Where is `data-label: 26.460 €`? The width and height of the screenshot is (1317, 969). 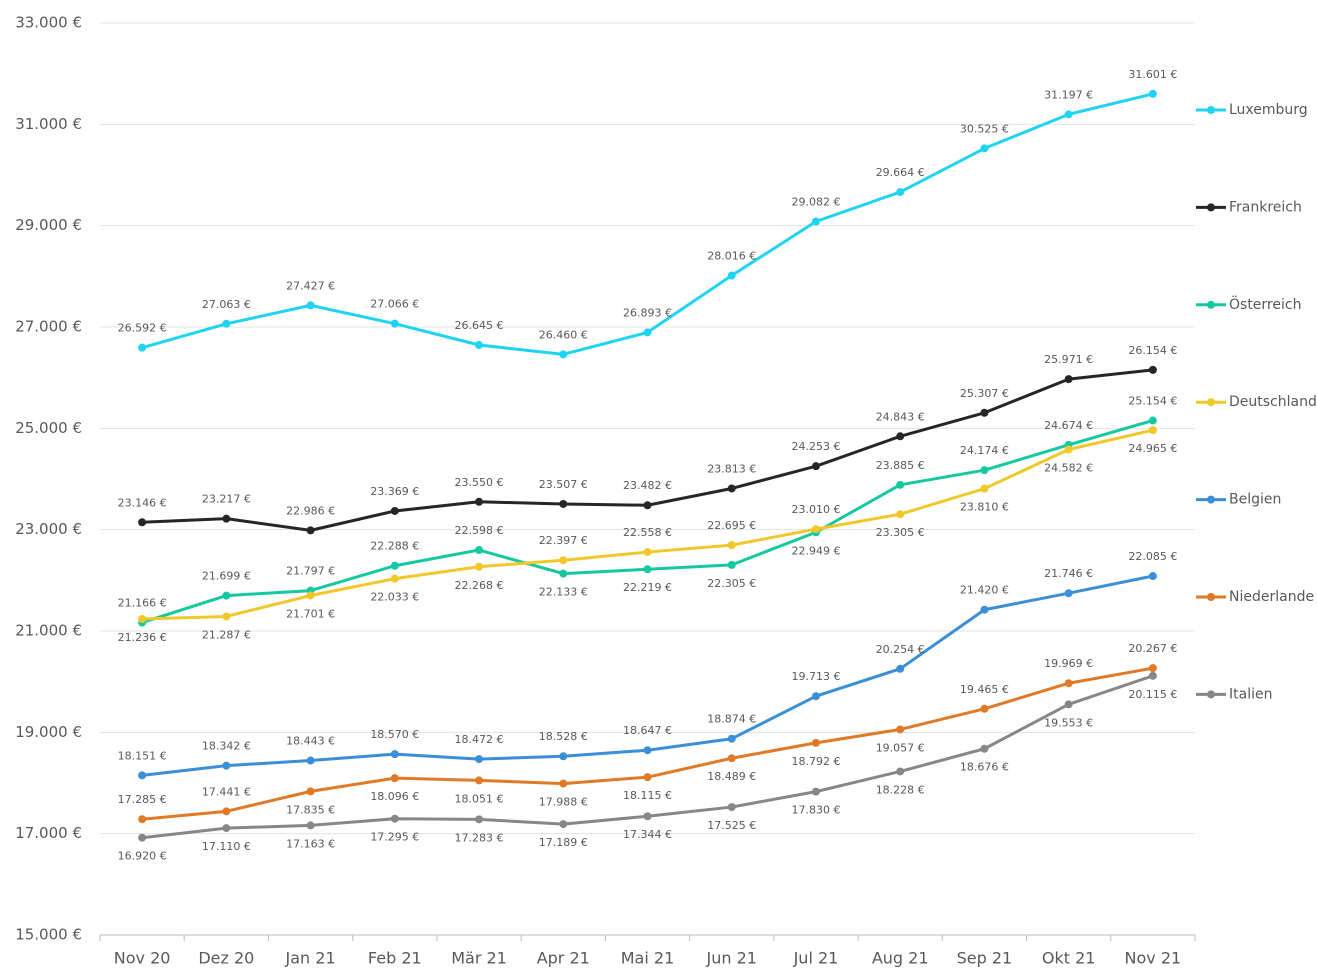
data-label: 26.460 € is located at coordinates (563, 334).